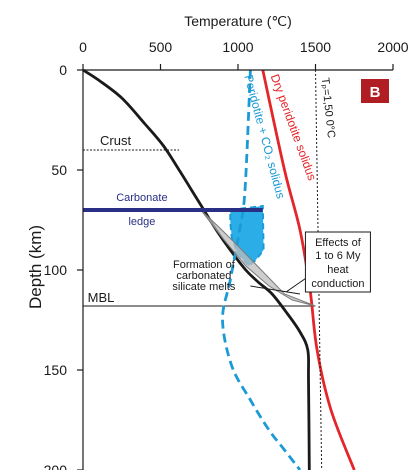 This screenshot has height=475, width=413. I want to click on panel-badge, so click(375, 91).